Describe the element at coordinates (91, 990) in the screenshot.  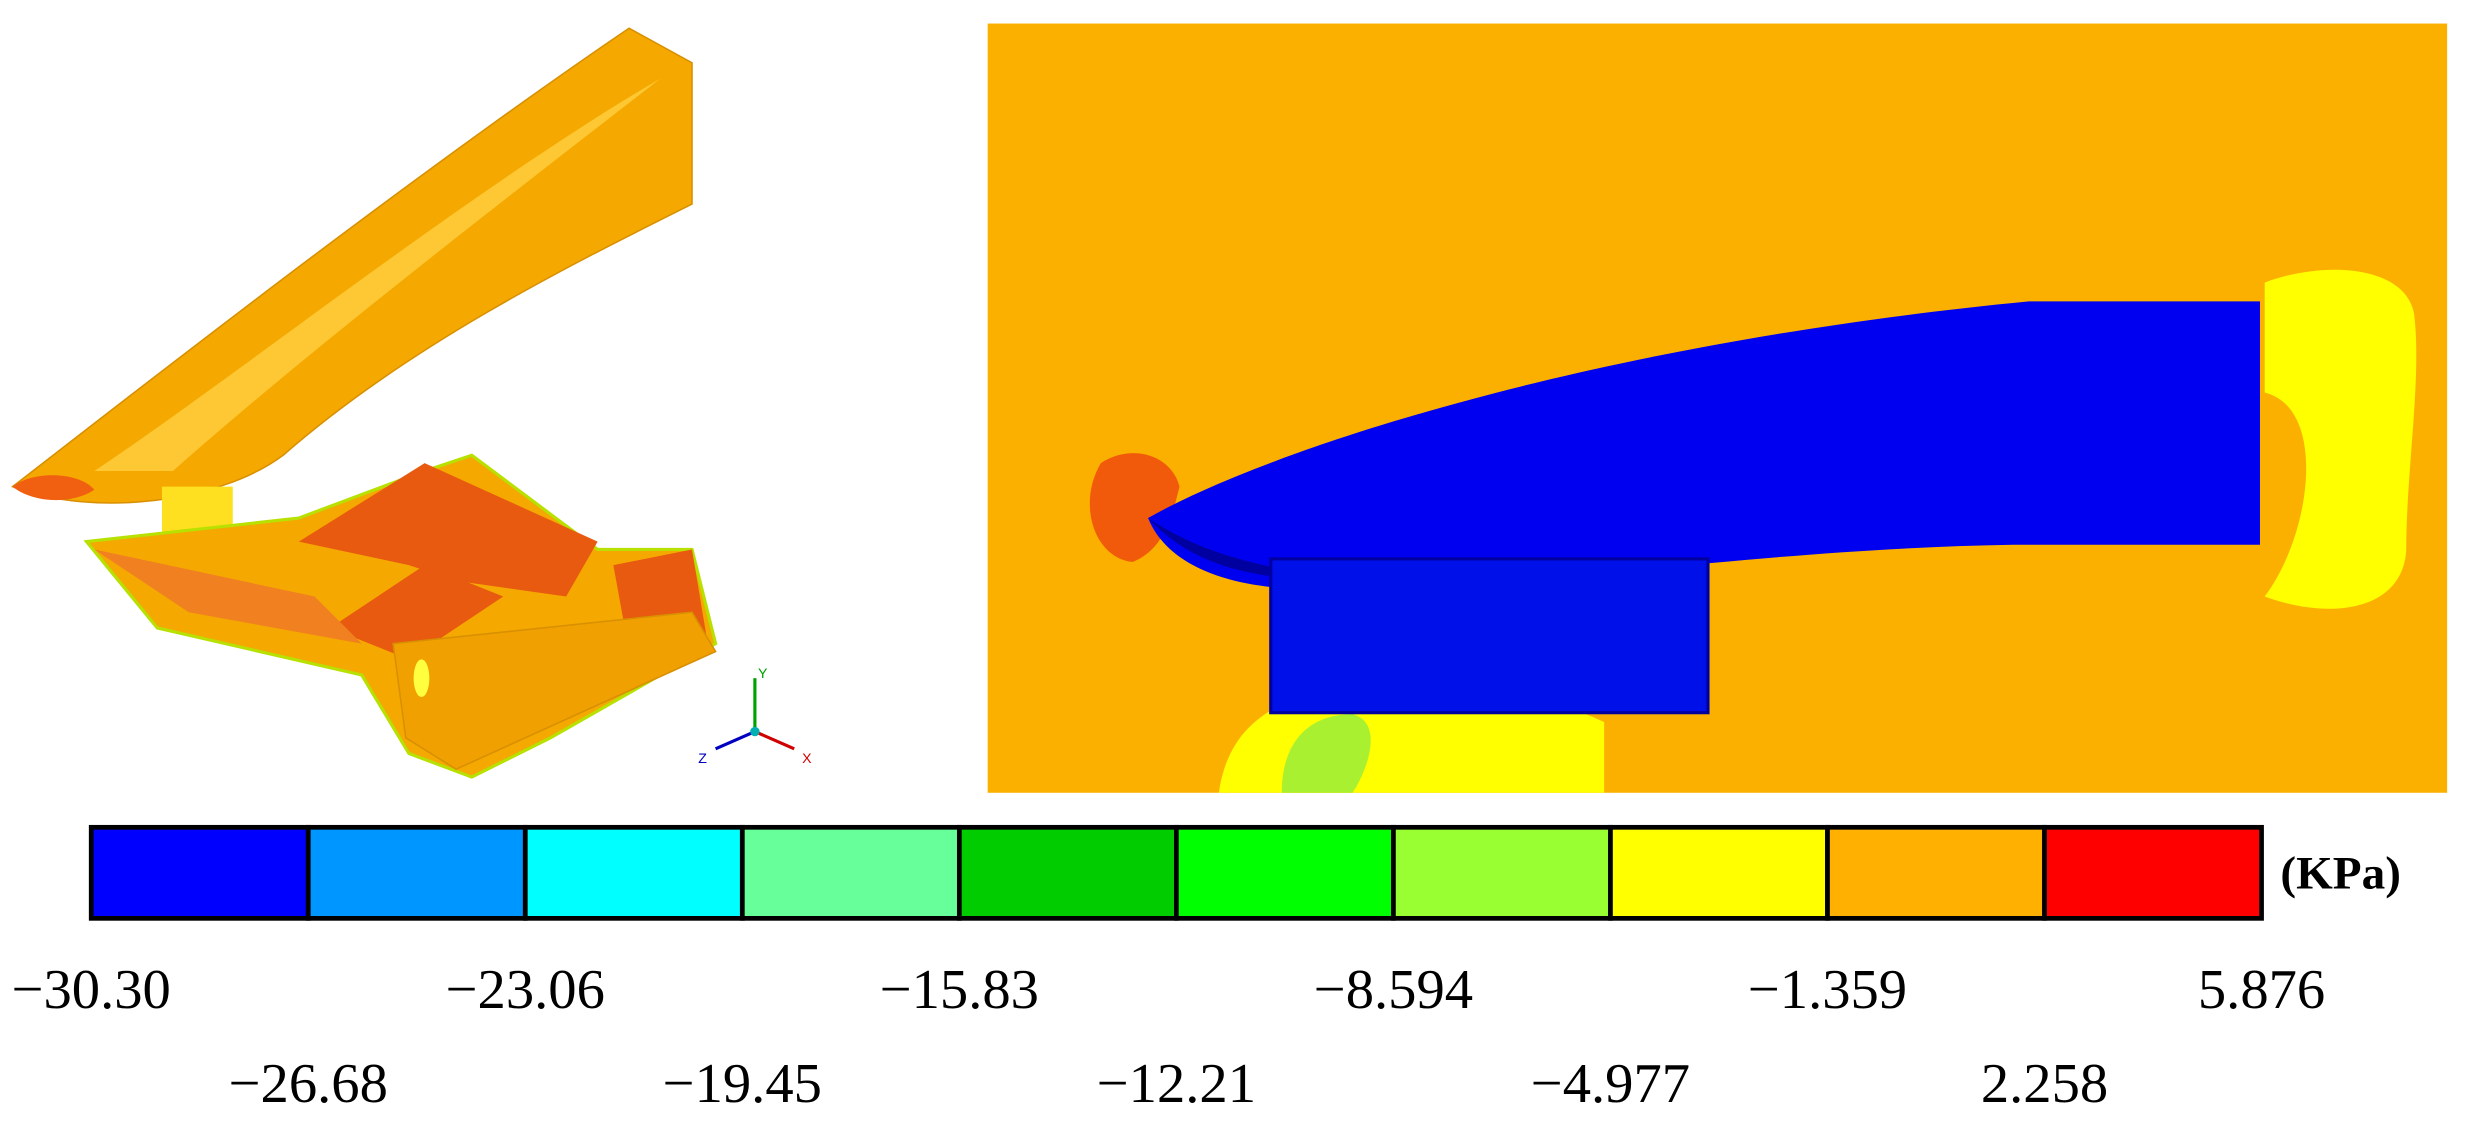
I see `tick-label: −30.30` at that location.